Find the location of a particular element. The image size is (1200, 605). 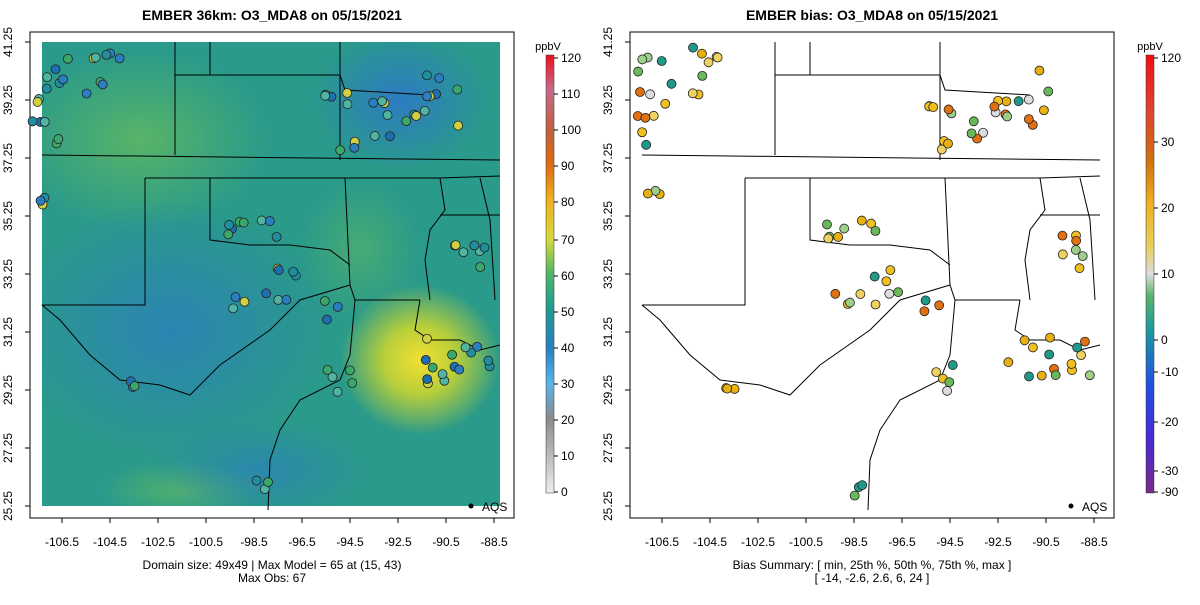

y-tick-label: 27.25 is located at coordinates (8, 448).